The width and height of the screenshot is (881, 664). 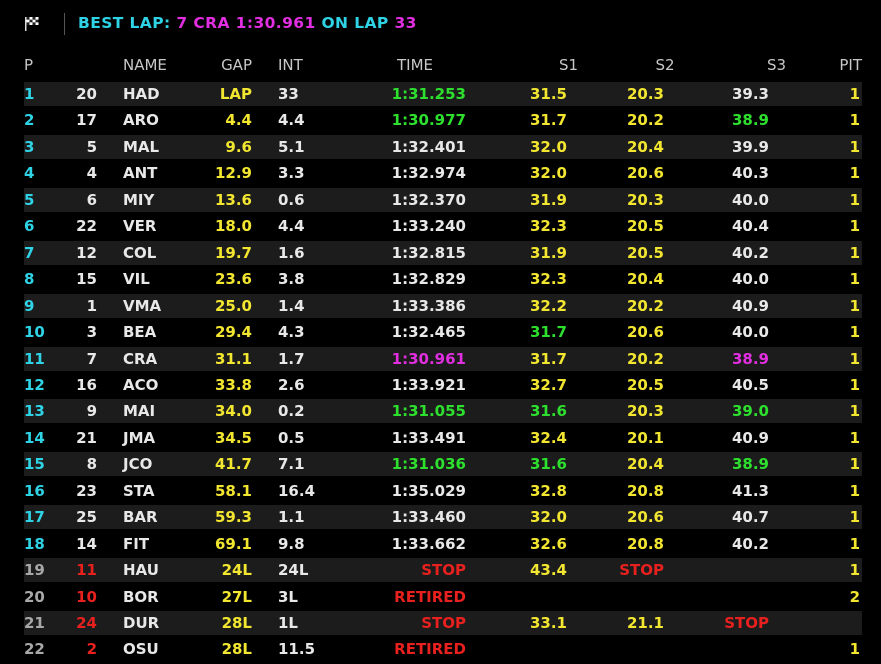 I want to click on table-row: 19 11 HAU 24L 24L STOP 43.4 STOP 1, so click(x=443, y=570).